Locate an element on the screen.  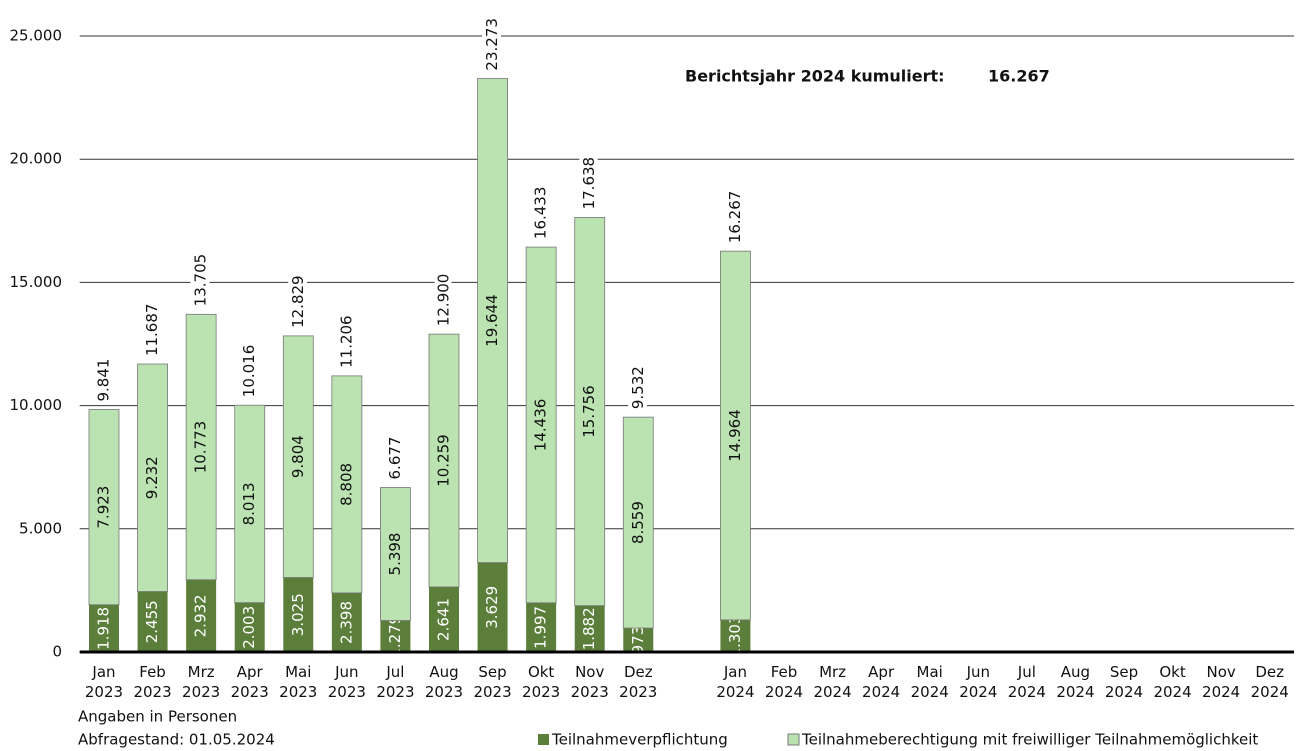
annotation-value: 16.267 is located at coordinates (1019, 76).